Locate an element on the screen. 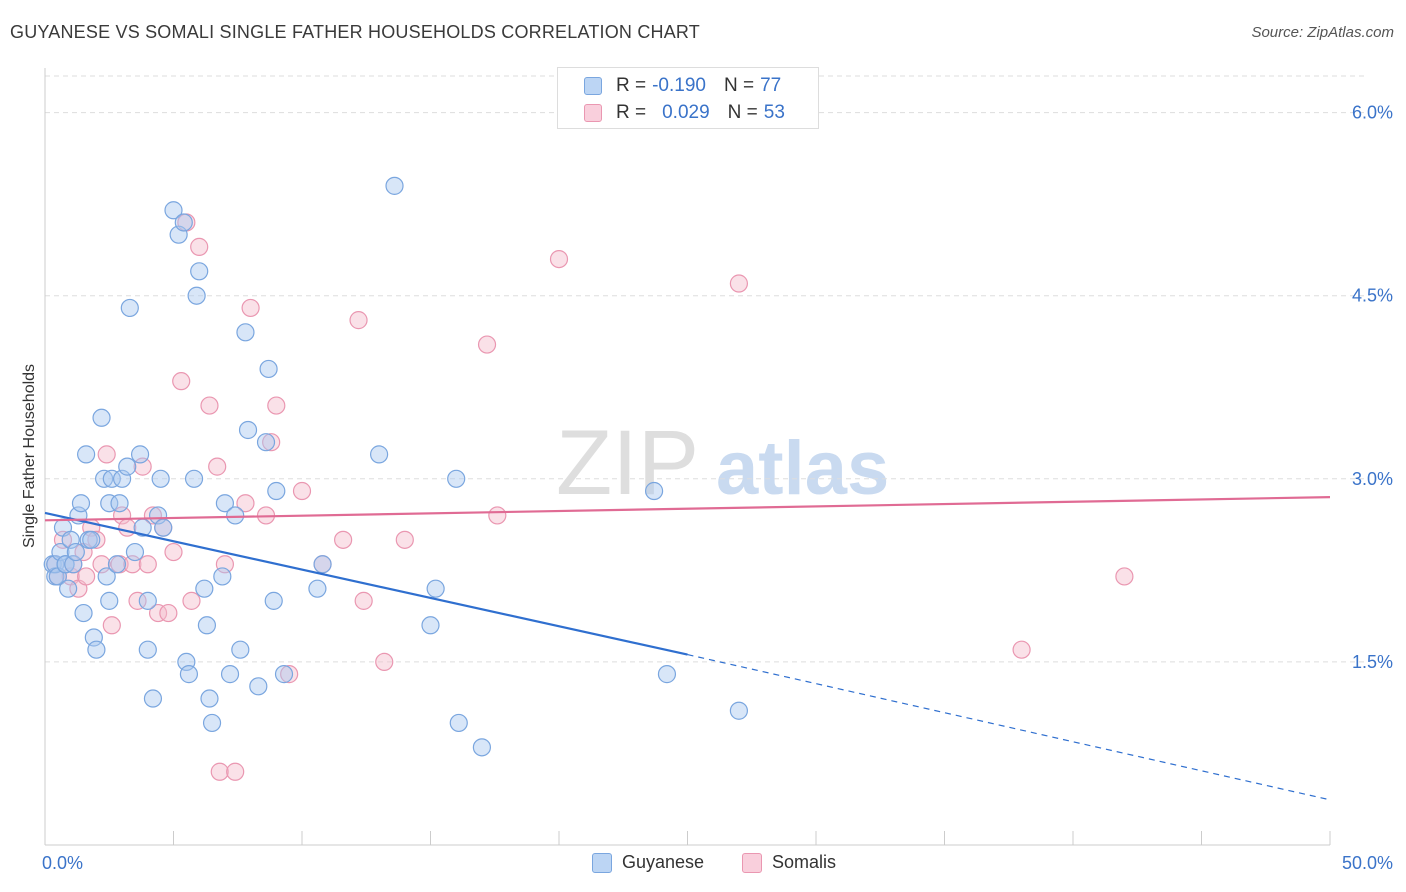 This screenshot has width=1406, height=892. n-value: 77 is located at coordinates (771, 85).